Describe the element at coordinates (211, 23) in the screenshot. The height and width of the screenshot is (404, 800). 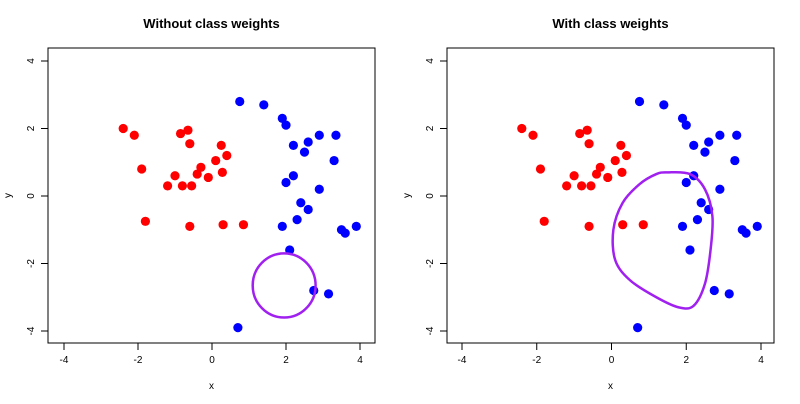
I see `chart-title: Without class weights` at that location.